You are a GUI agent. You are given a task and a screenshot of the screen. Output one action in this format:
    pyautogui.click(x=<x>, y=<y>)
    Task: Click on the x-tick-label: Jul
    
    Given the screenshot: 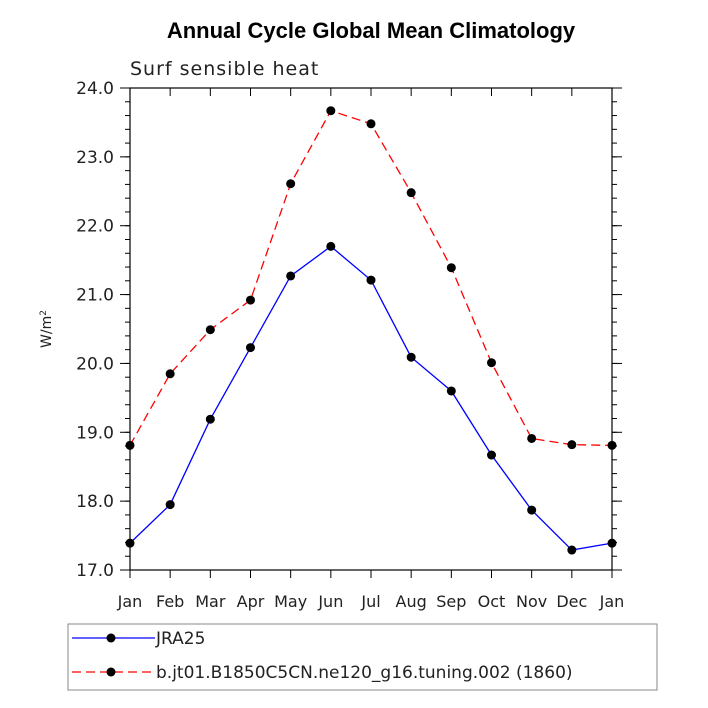 What is the action you would take?
    pyautogui.click(x=370, y=601)
    